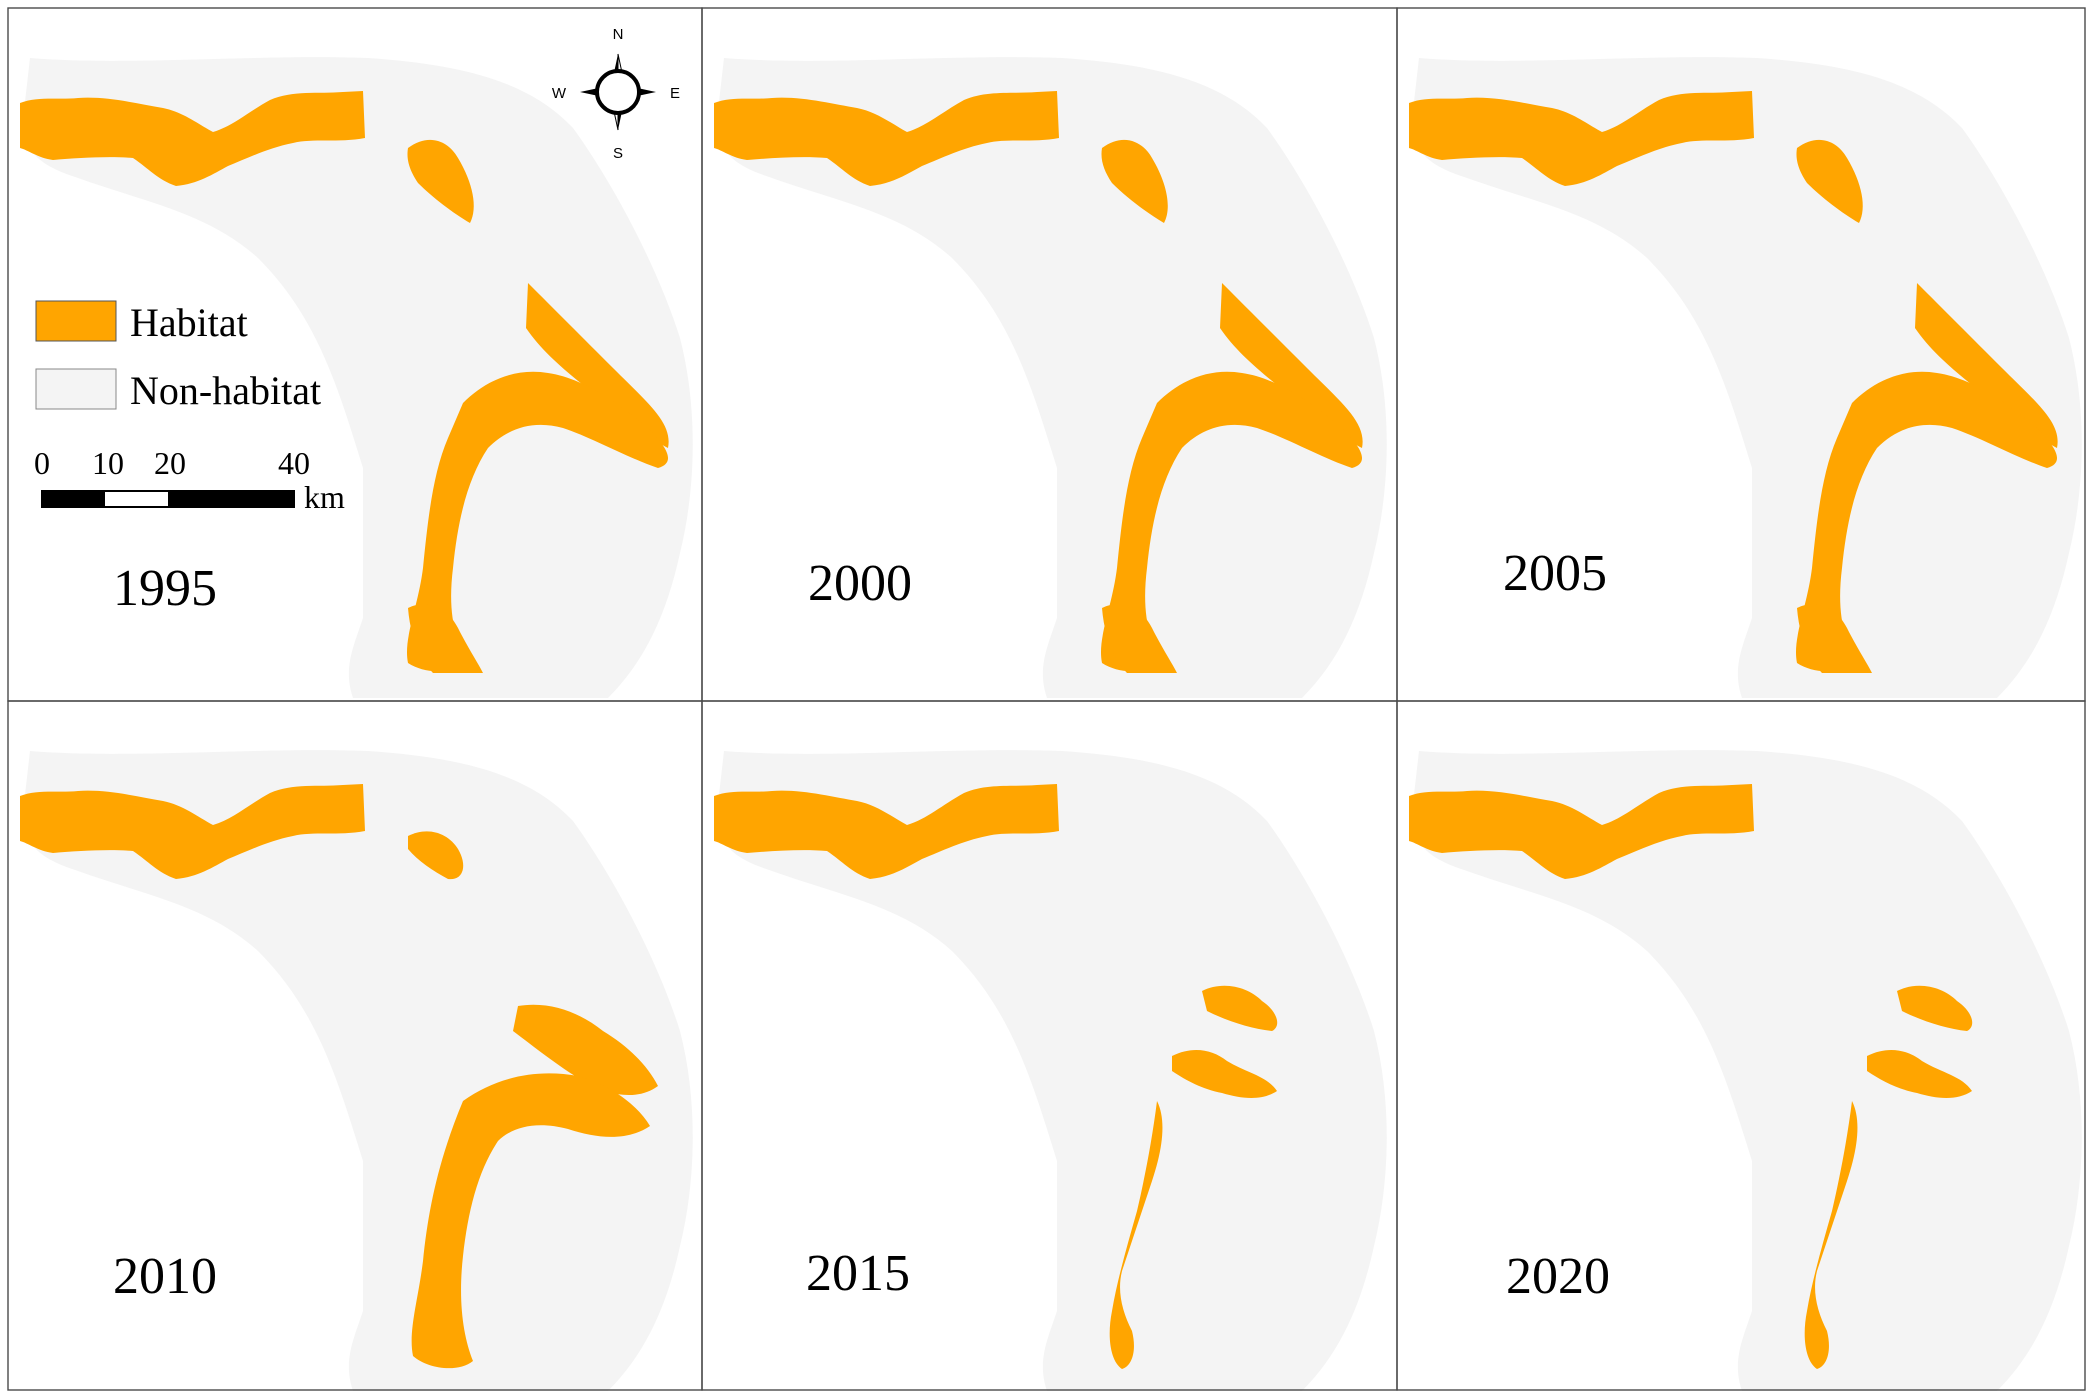 The width and height of the screenshot is (2090, 1394). What do you see at coordinates (559, 93) in the screenshot?
I see `compass-w: W` at bounding box center [559, 93].